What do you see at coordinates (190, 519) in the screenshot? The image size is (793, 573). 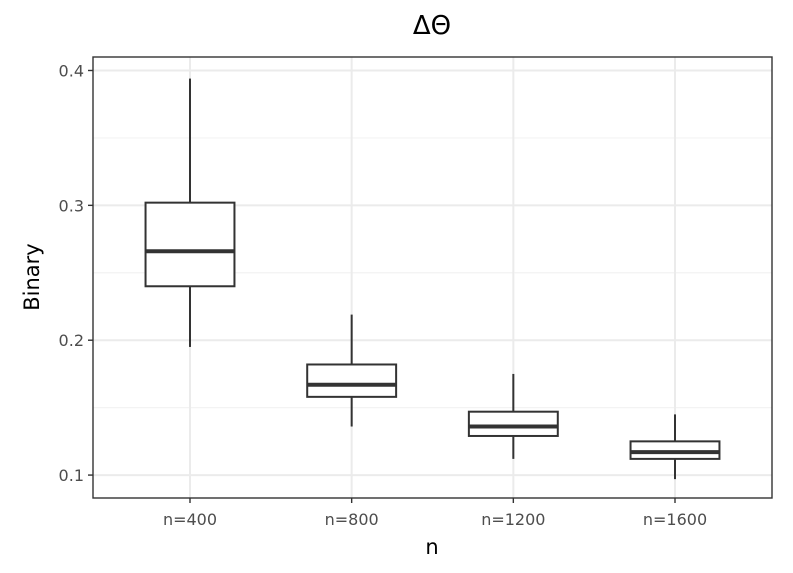 I see `x-tick-label: n=400` at bounding box center [190, 519].